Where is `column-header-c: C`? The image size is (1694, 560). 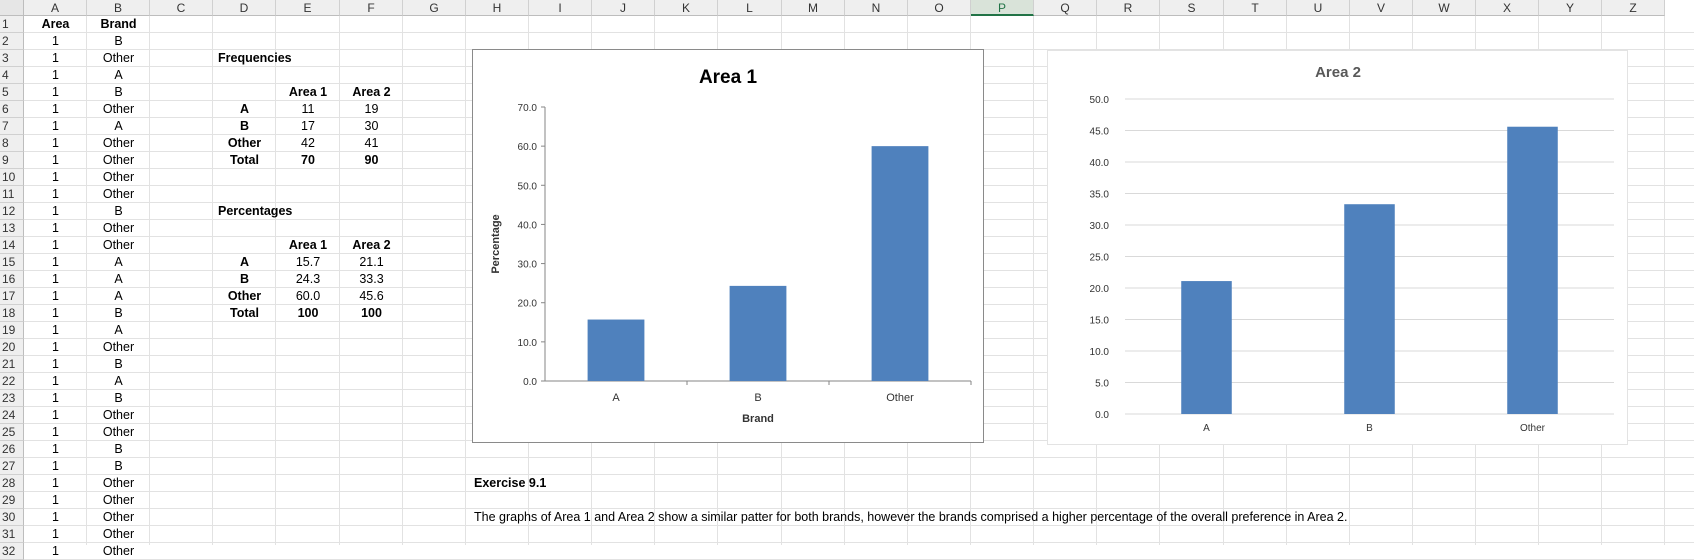 column-header-c: C is located at coordinates (181, 8).